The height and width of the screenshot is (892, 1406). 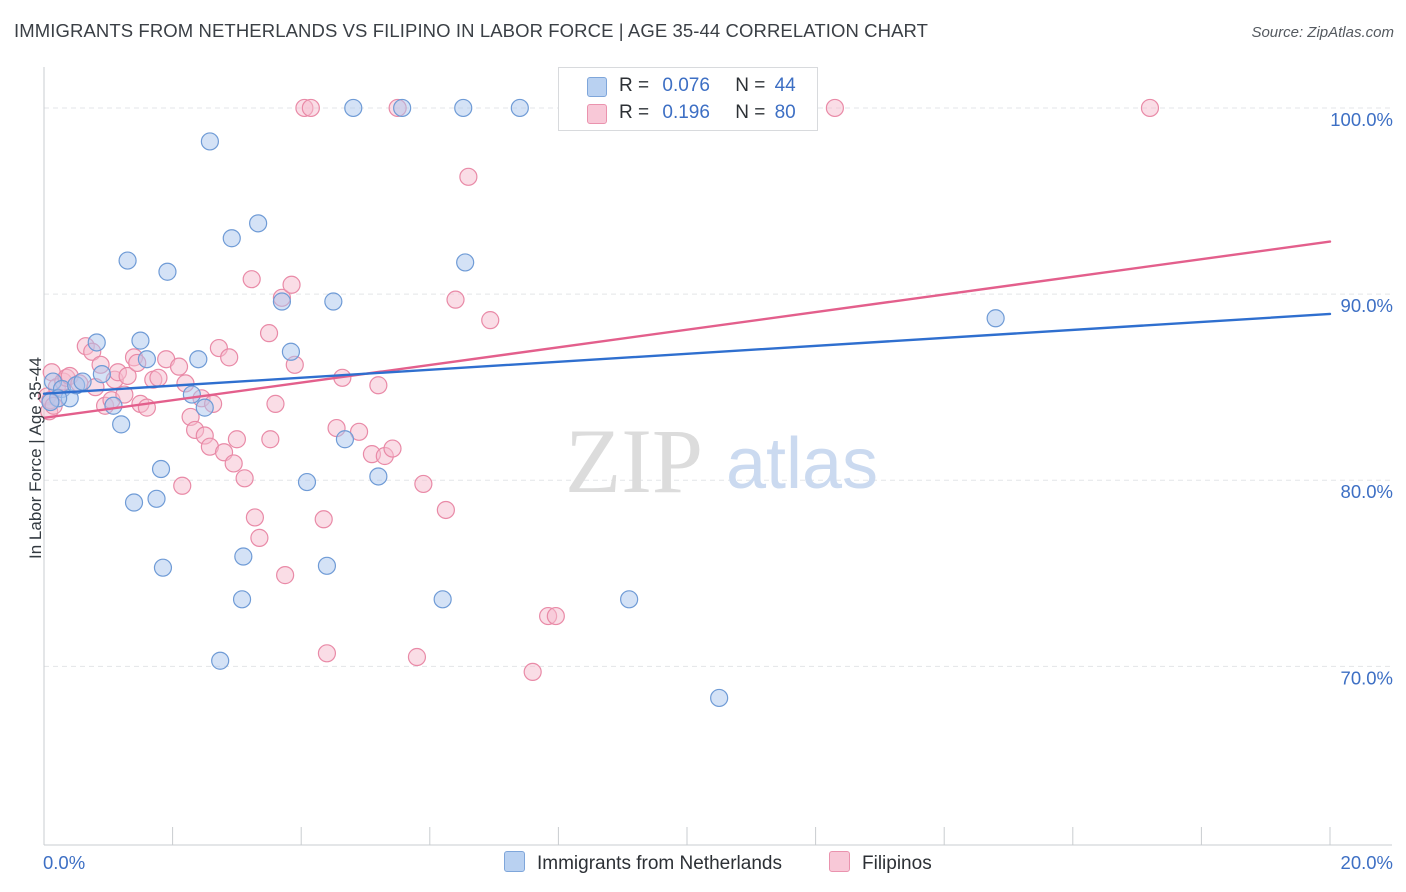 I want to click on bottom-legend-swatch-pink, so click(x=839, y=861).